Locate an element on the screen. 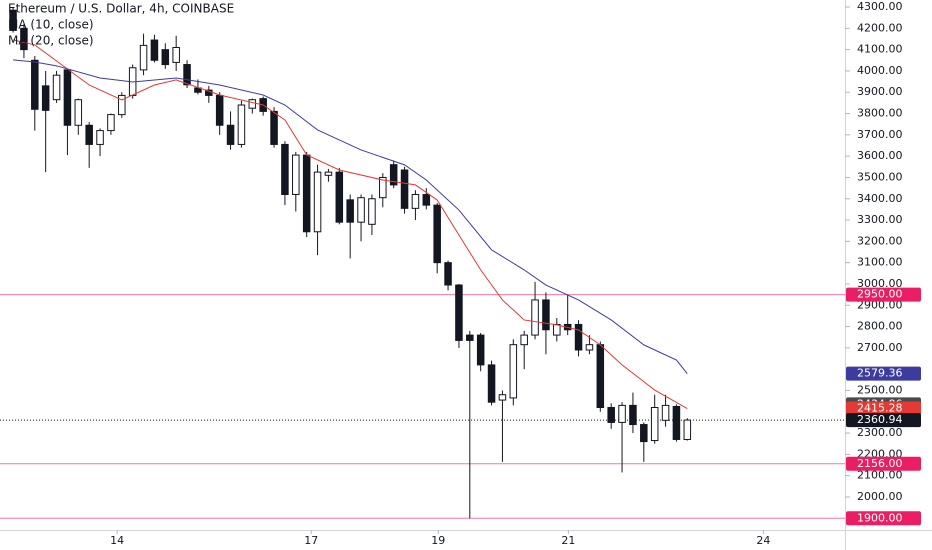 Image resolution: width=932 pixels, height=550 pixels. y-tick-label: 4300.00 is located at coordinates (880, 6).